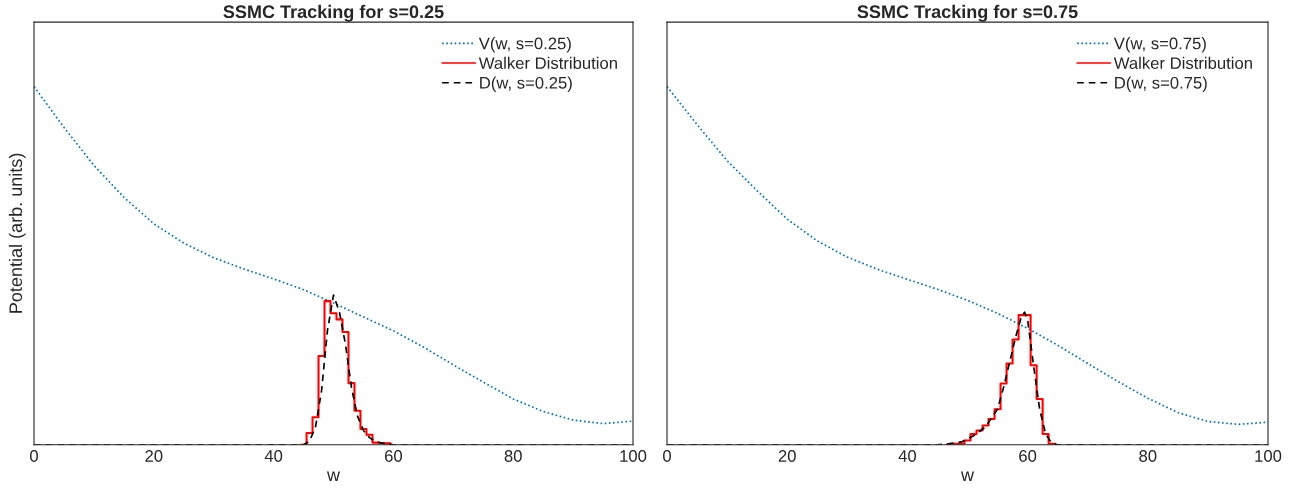  Describe the element at coordinates (967, 13) in the screenshot. I see `chart-title: SSMC Tracking for s=0.75` at that location.